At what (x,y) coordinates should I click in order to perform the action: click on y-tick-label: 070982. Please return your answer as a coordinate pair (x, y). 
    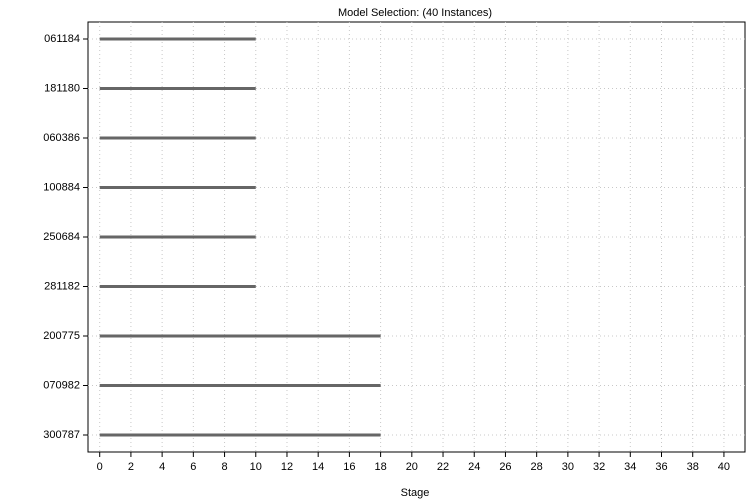
    Looking at the image, I should click on (61, 385).